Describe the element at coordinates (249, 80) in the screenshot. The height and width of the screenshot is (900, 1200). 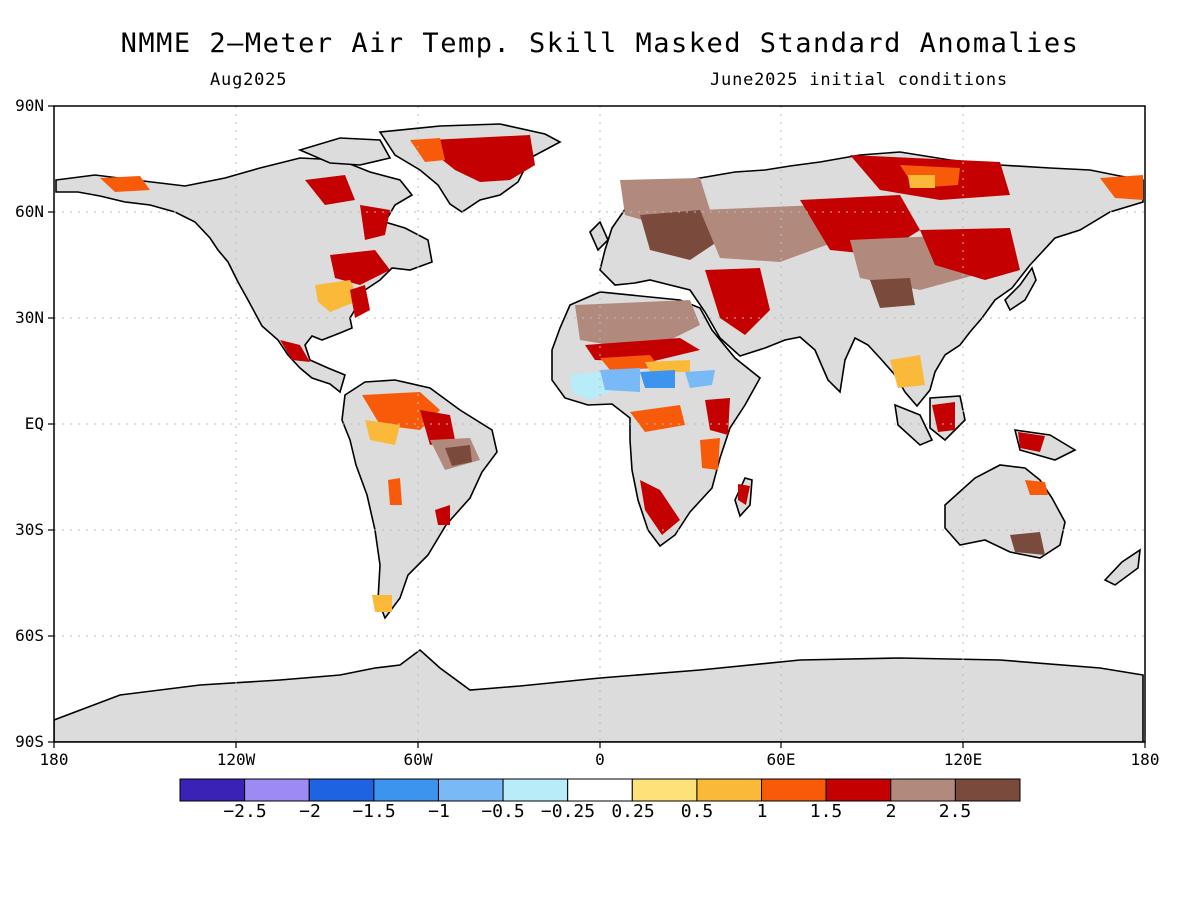
I see `target-month: Aug2025` at that location.